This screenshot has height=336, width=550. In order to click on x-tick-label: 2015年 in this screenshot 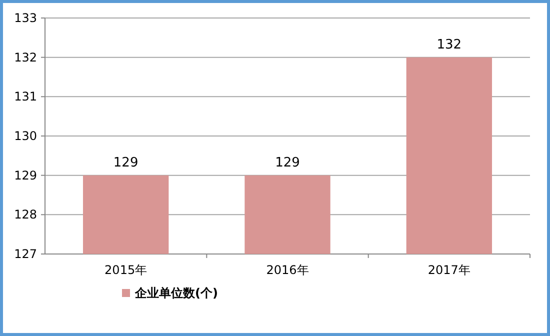, I will do `click(126, 270)`.